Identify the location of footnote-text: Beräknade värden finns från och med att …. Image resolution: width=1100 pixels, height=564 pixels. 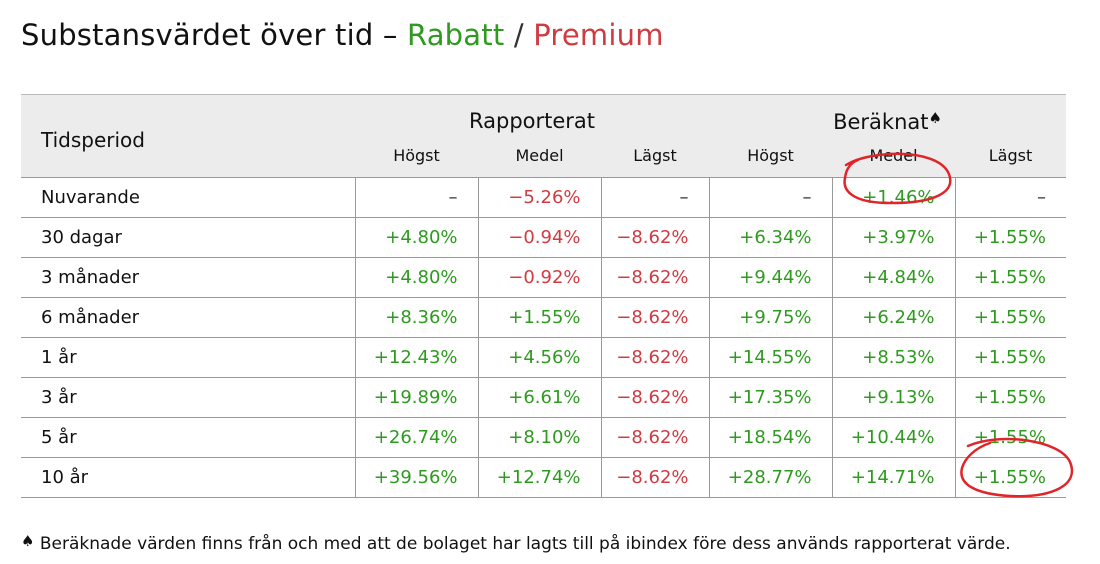
(522, 544).